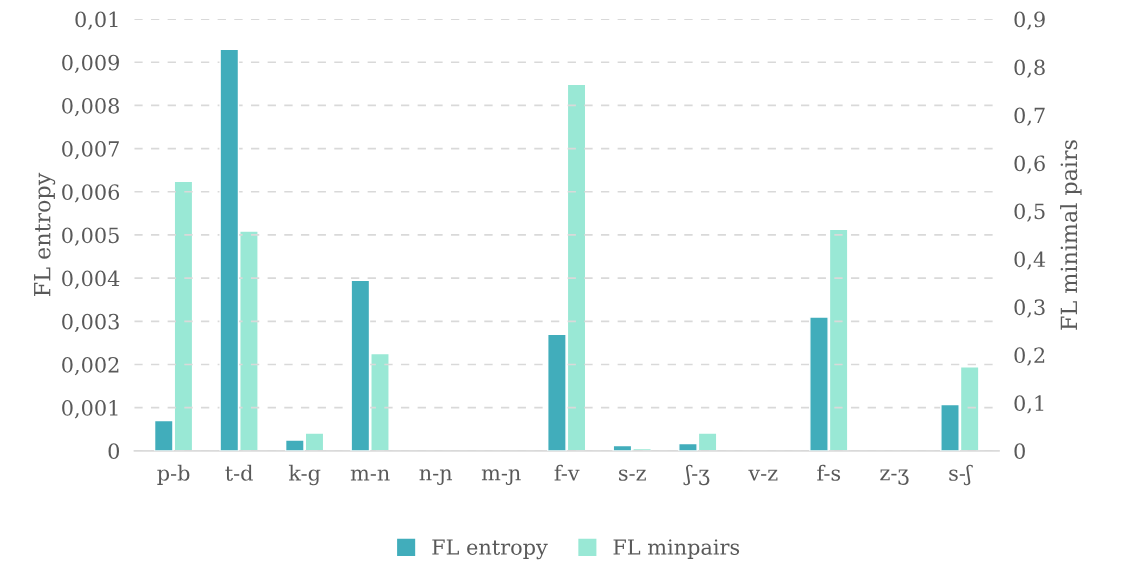  Describe the element at coordinates (961, 475) in the screenshot. I see `x-tick-label: s-ʃ` at that location.